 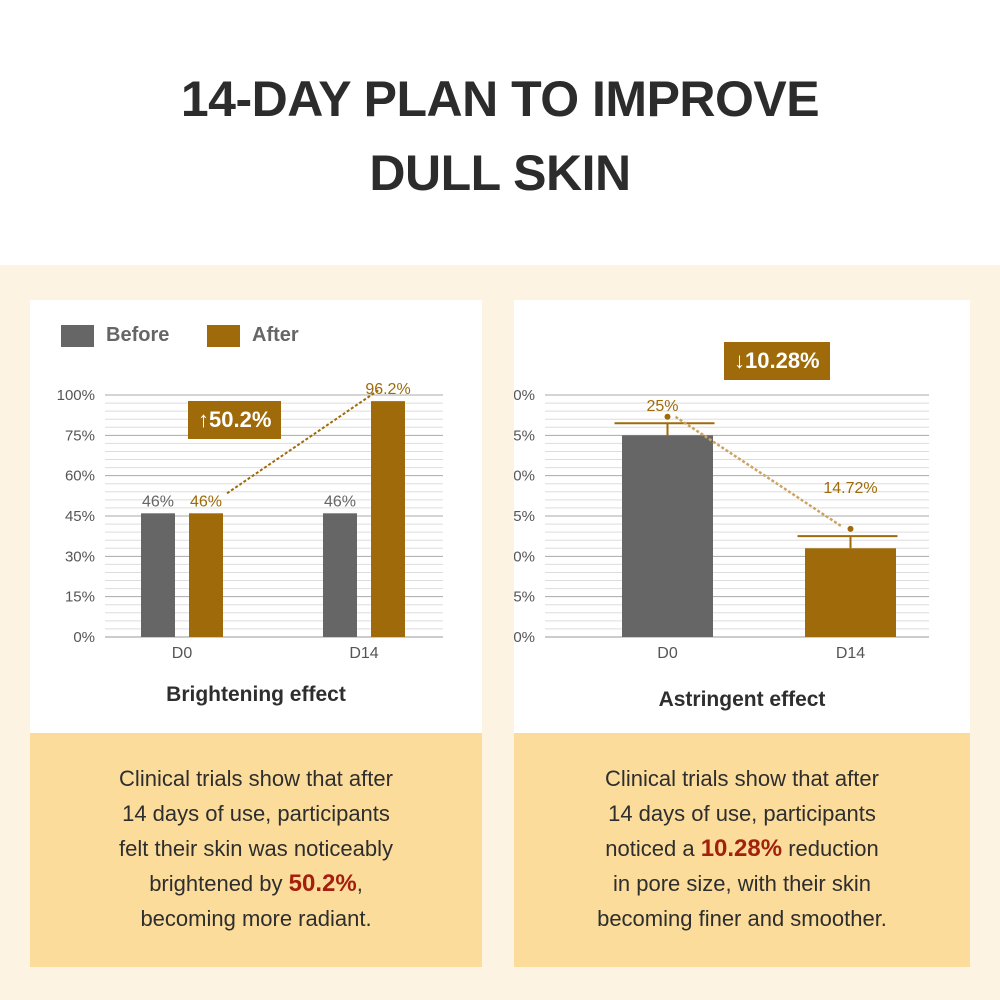 I want to click on desc-line: felt their skin was noticeably, so click(x=256, y=848).